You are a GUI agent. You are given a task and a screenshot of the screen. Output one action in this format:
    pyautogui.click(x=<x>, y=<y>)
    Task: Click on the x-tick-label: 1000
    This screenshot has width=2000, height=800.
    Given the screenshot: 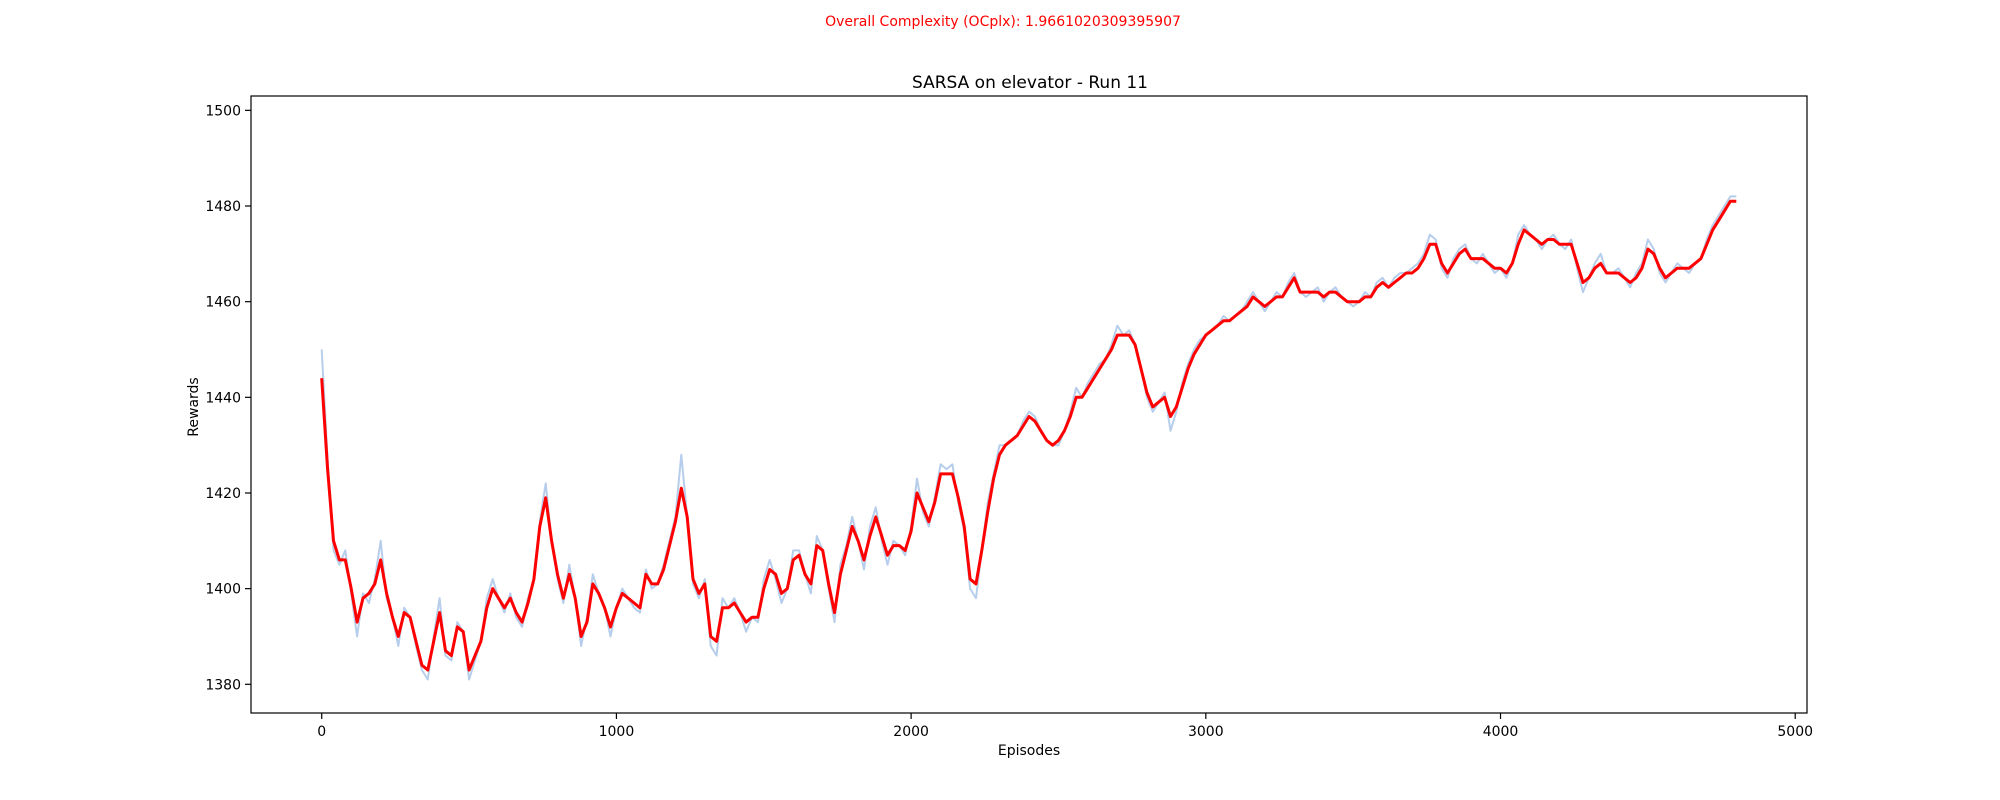 What is the action you would take?
    pyautogui.click(x=617, y=732)
    